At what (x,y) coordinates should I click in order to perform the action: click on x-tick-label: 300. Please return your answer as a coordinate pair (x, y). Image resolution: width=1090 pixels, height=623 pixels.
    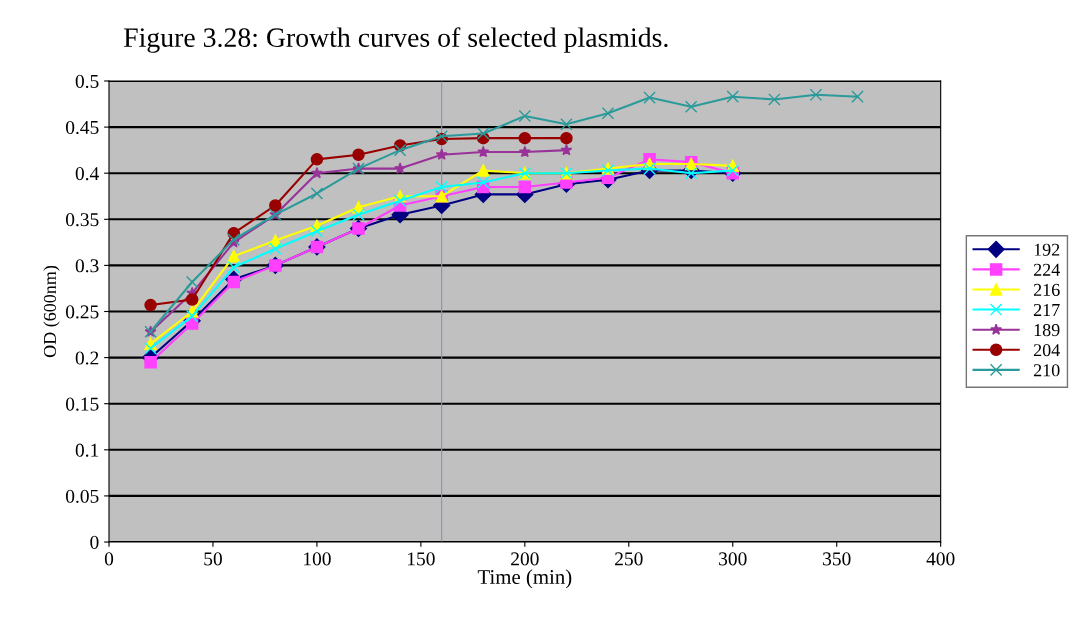
    Looking at the image, I should click on (733, 559).